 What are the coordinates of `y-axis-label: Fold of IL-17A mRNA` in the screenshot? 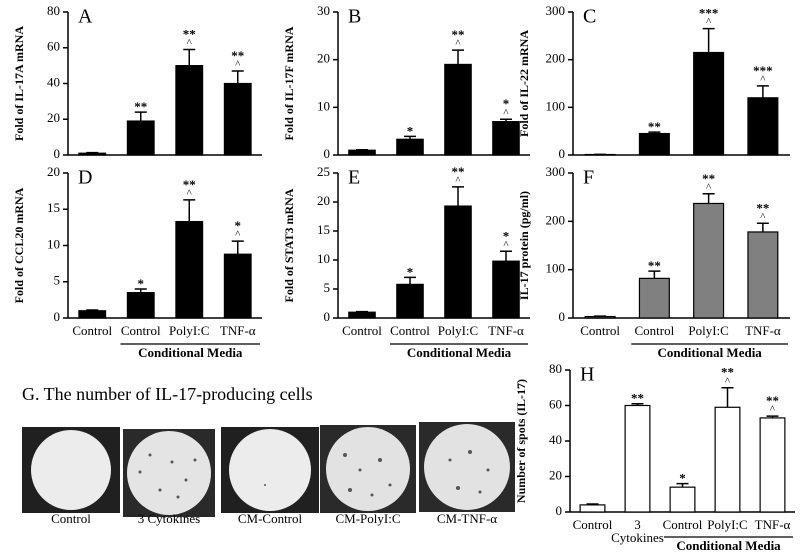 It's located at (19, 83).